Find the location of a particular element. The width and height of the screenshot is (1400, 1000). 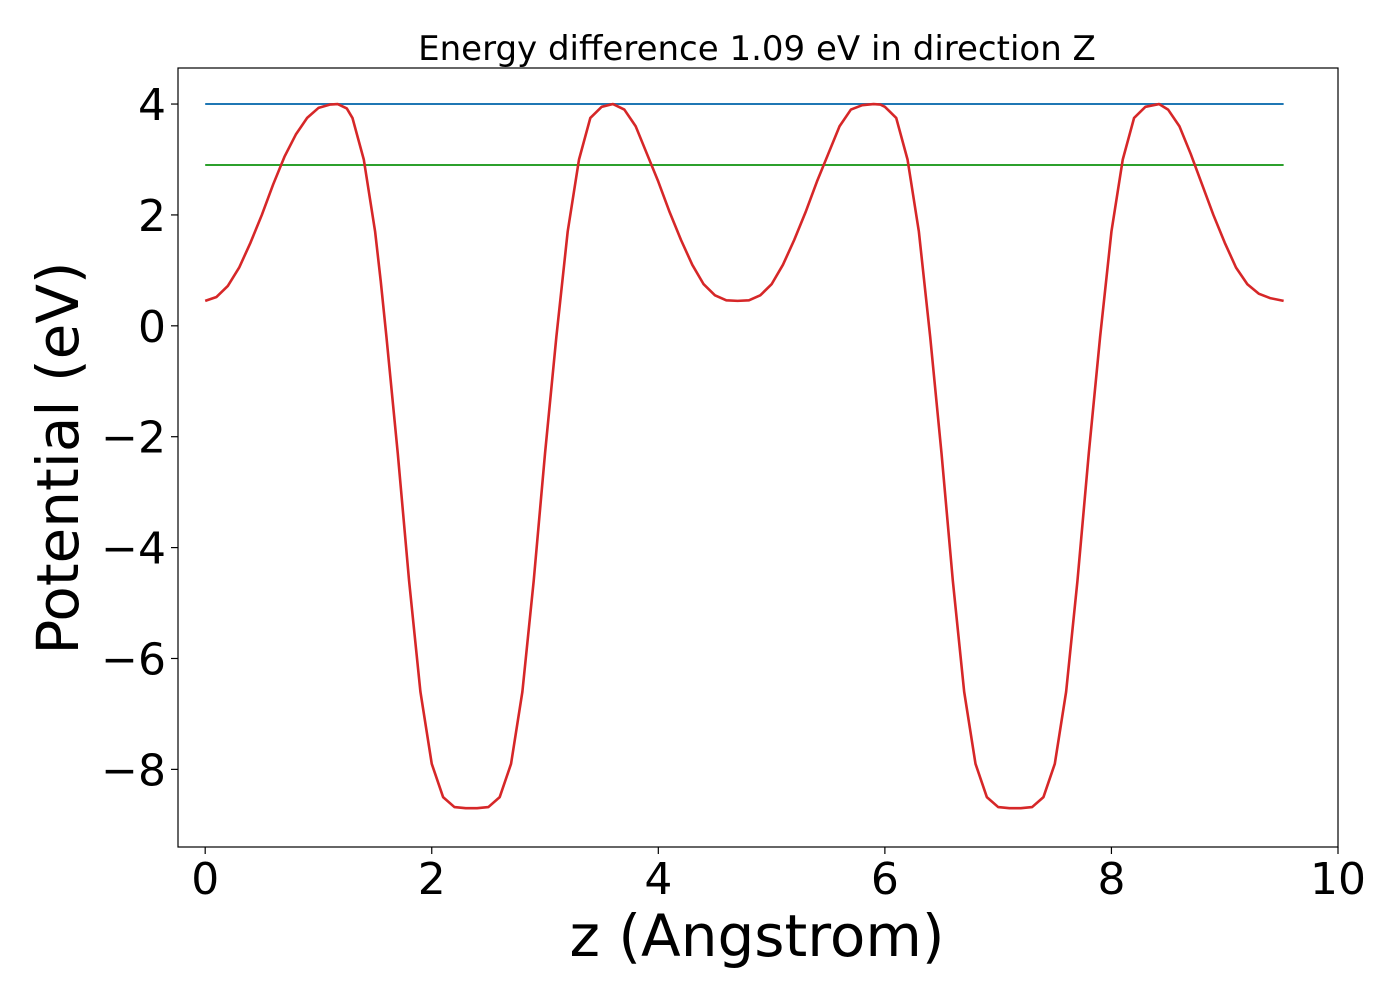

chart-title: Energy difference 1.09 eV in direction Z is located at coordinates (757, 49).